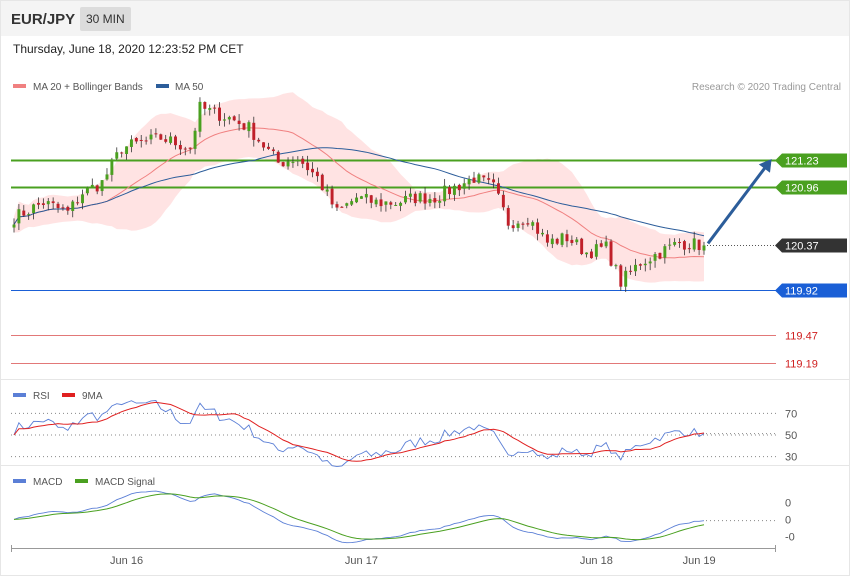 This screenshot has width=850, height=576. I want to click on instrument-title: EUR/JPY, so click(43, 19).